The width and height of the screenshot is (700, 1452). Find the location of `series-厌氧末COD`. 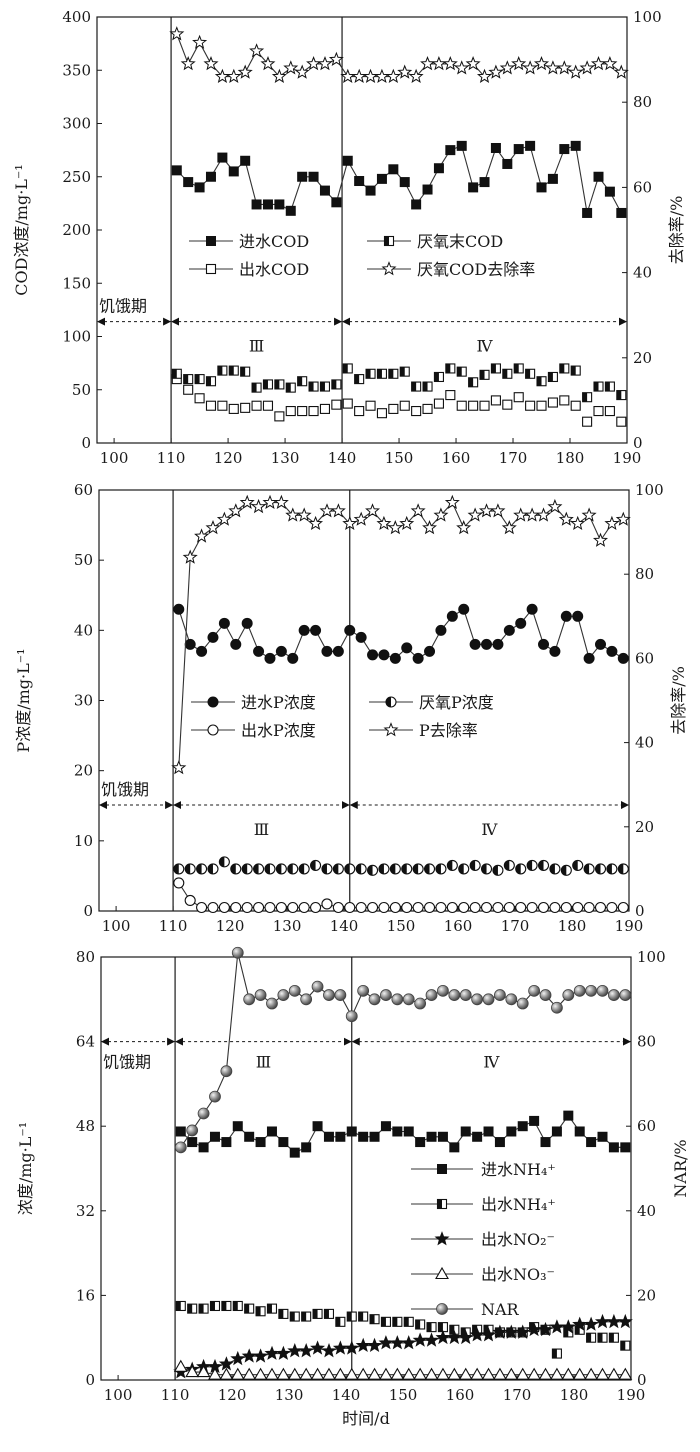

series-厌氧末COD is located at coordinates (399, 383).